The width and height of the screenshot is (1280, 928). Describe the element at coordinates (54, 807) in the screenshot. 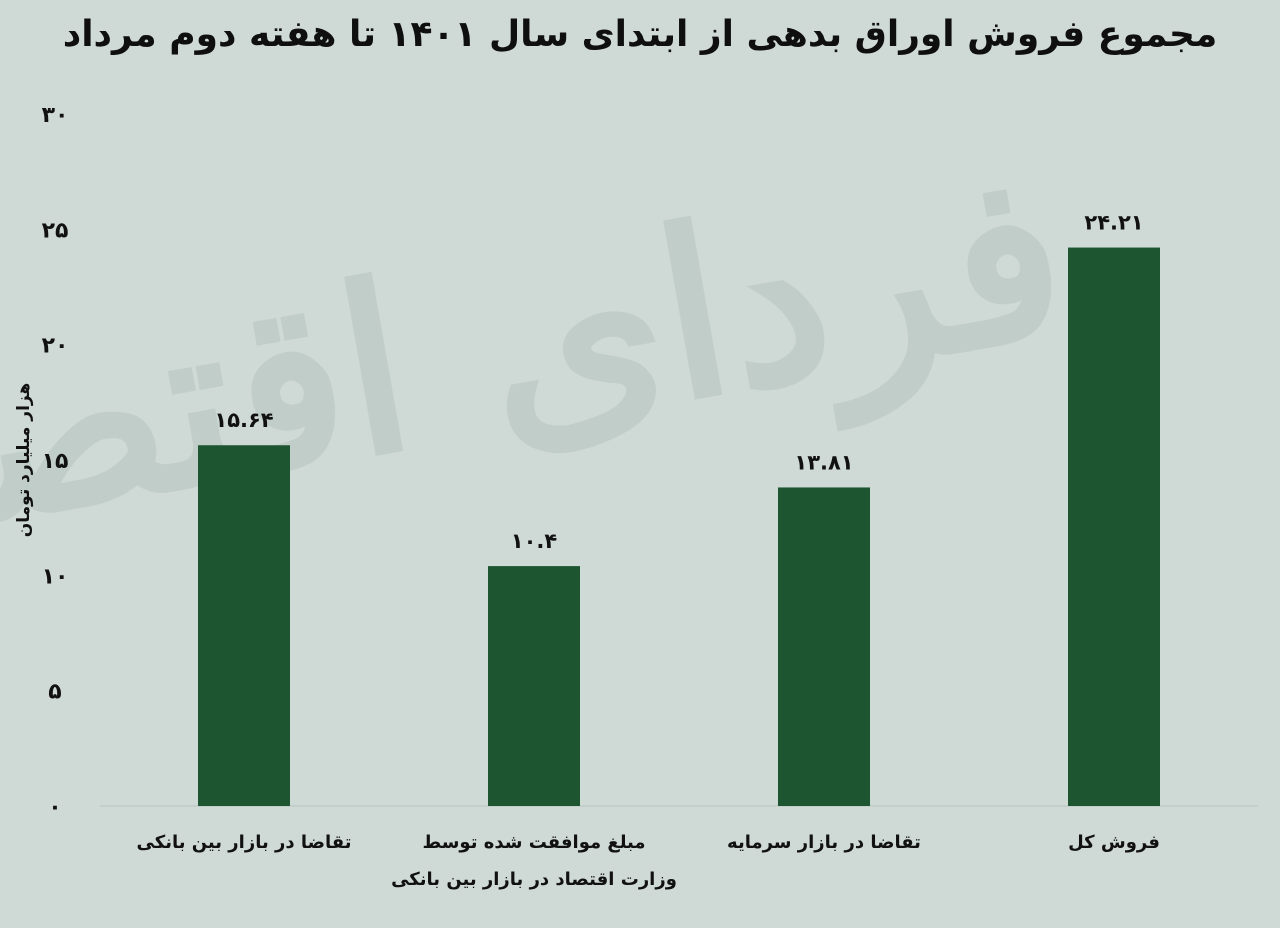

I see `y-tick-label: ۰` at that location.